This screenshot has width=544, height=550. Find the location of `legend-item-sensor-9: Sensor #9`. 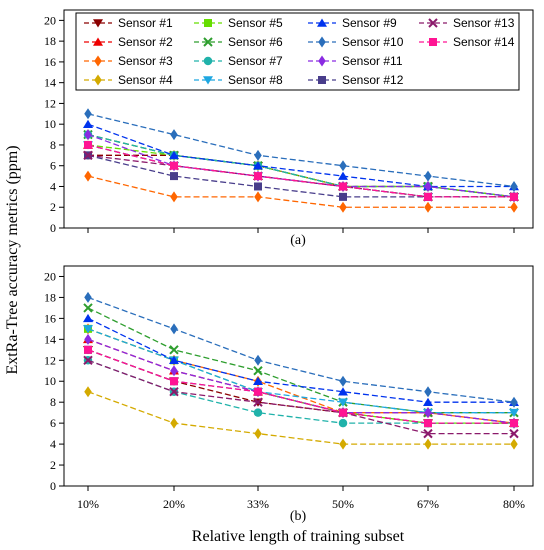

legend-item-sensor-9: Sensor #9 is located at coordinates (352, 23).